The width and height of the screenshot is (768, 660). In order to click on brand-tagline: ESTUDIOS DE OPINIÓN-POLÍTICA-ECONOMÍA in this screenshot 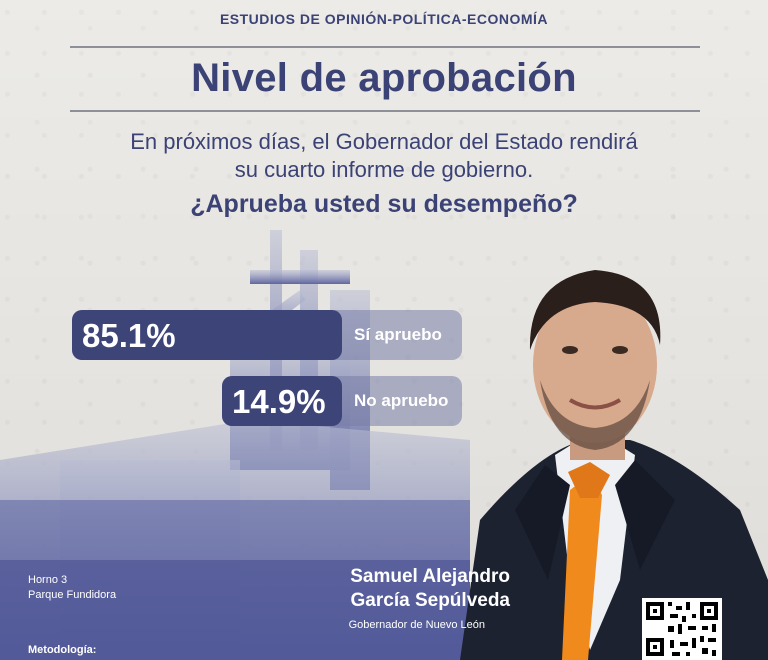, I will do `click(384, 19)`.